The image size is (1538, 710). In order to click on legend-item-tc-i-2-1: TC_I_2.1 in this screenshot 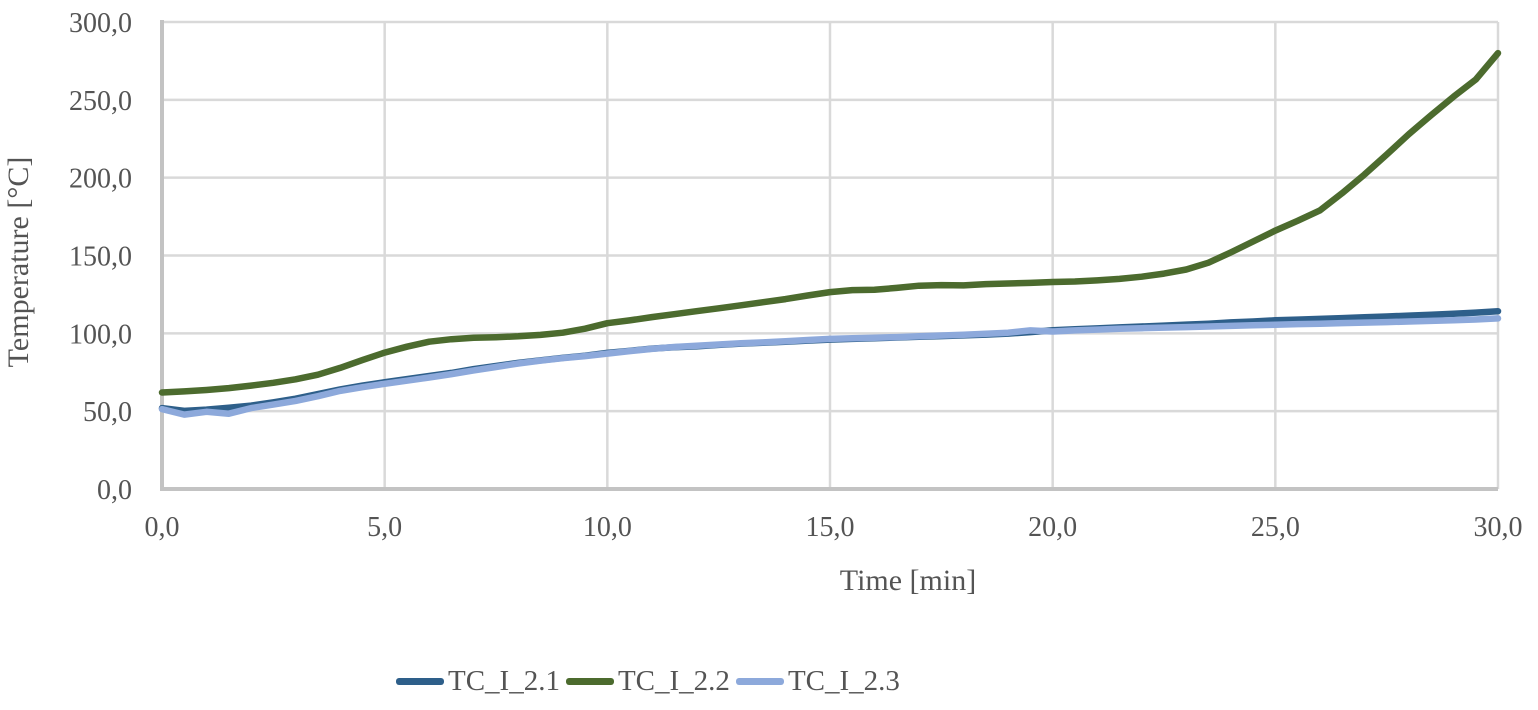, I will do `click(478, 681)`.